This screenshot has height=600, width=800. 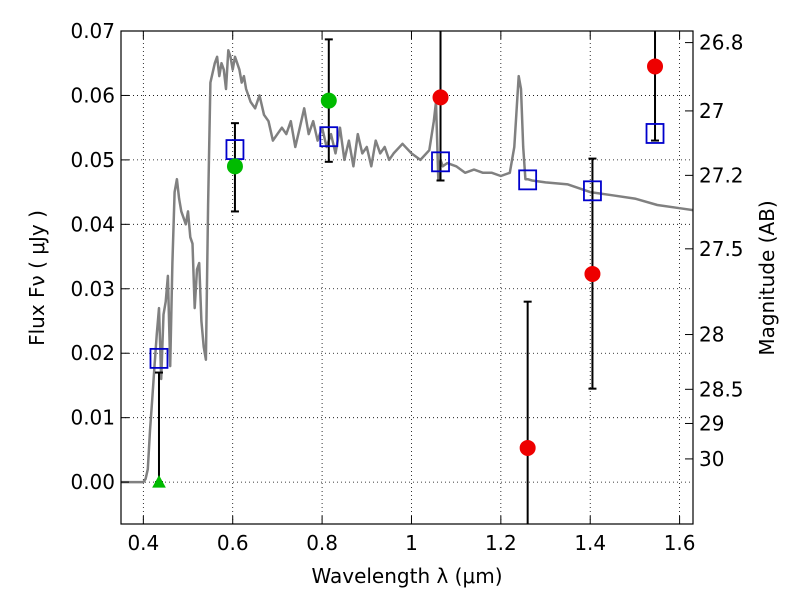 I want to click on right-tick-label: 30, so click(x=711, y=459).